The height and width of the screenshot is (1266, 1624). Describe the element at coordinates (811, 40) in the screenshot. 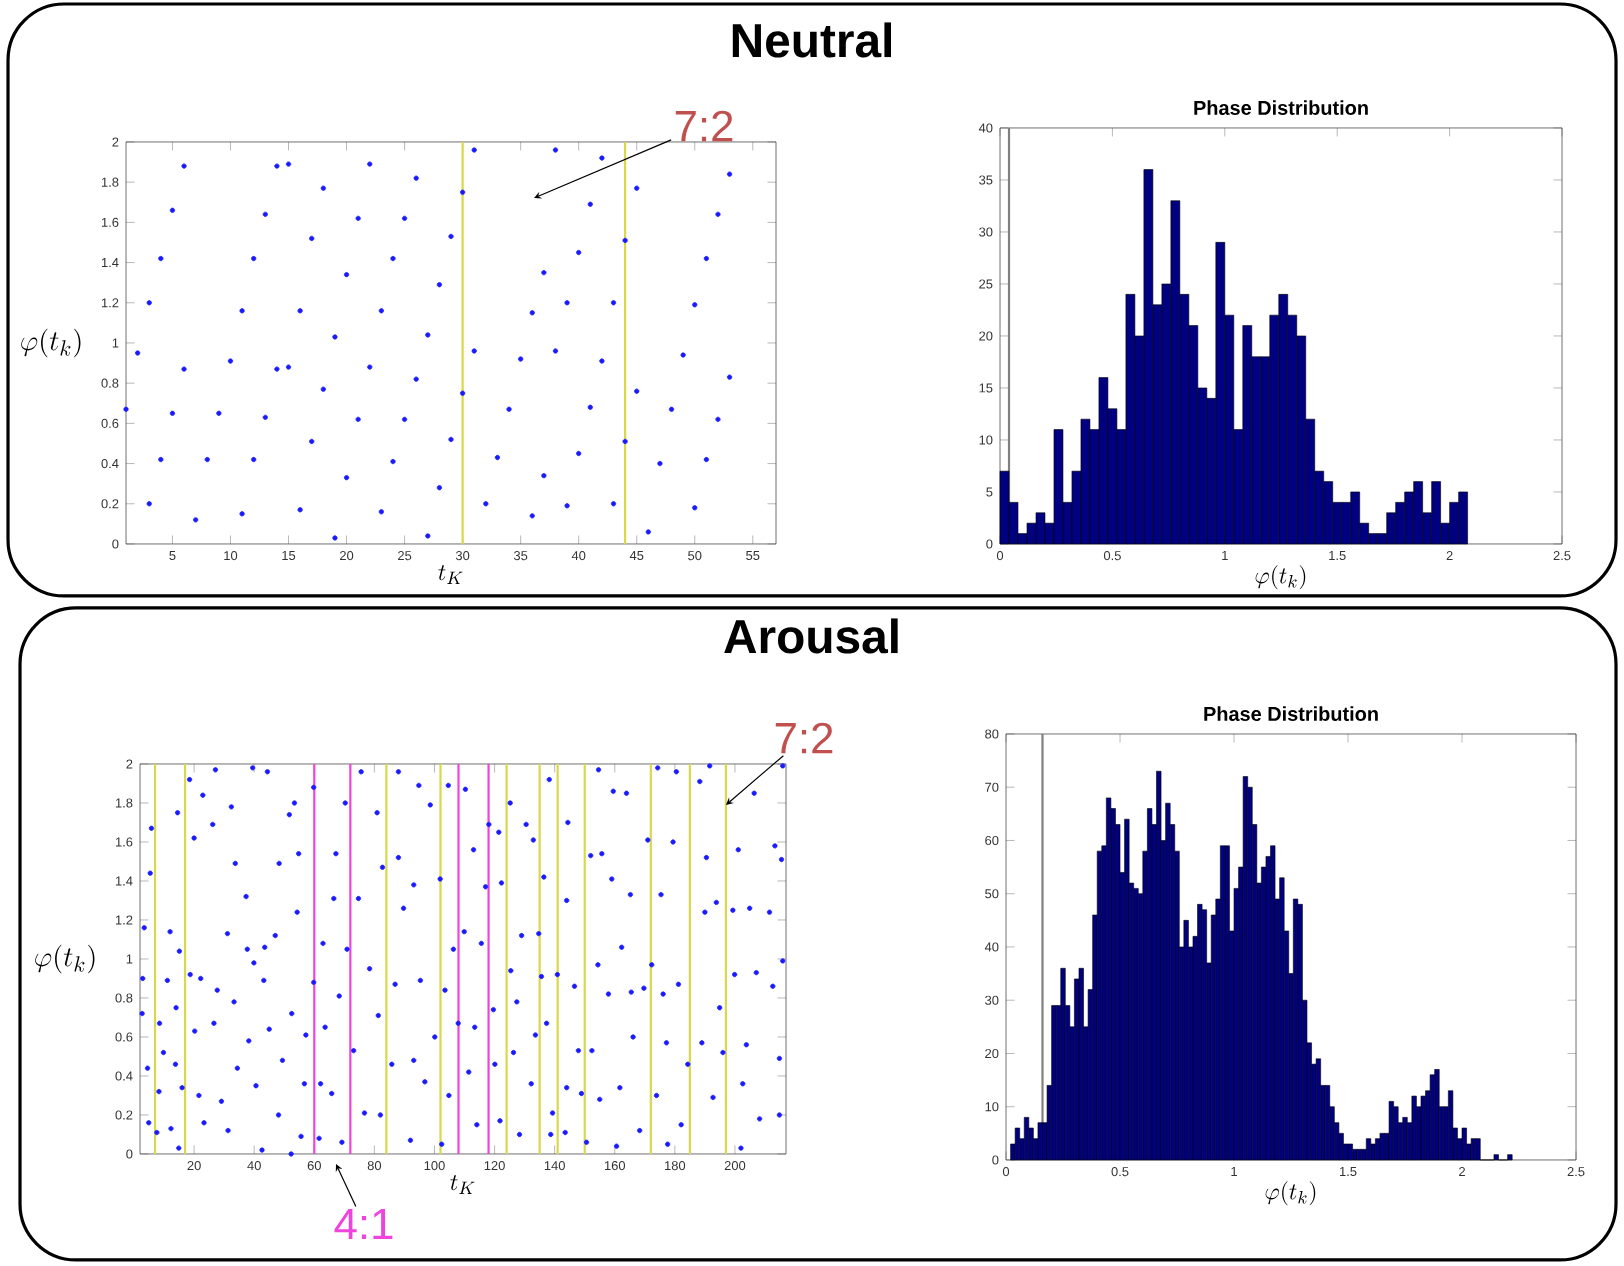

I see `chart-title: Neutral` at that location.